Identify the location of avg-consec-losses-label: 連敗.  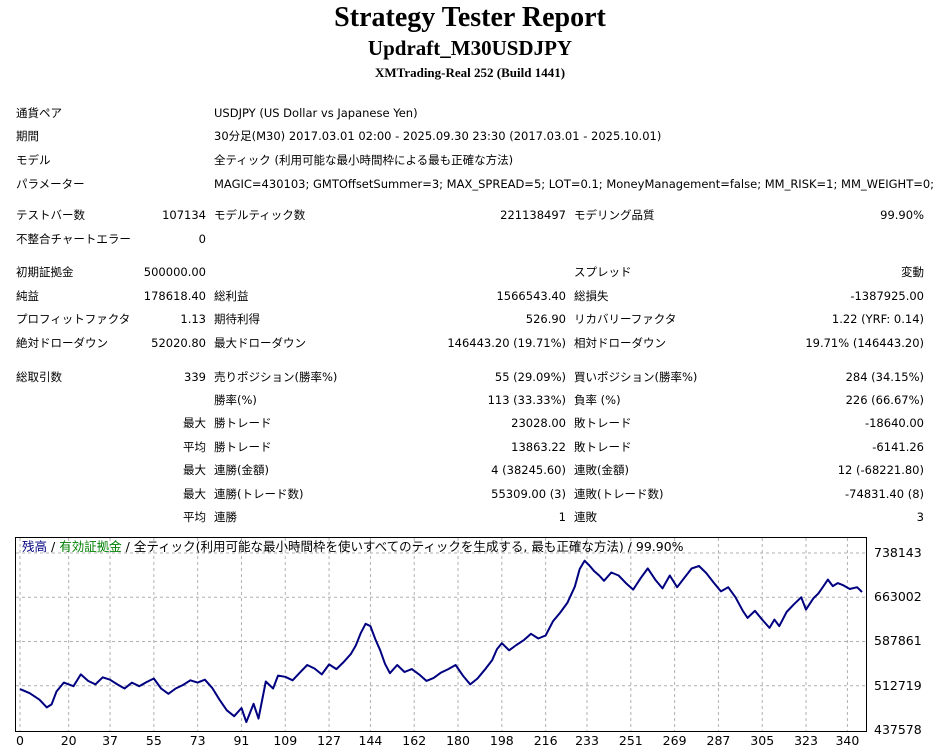
(585, 517).